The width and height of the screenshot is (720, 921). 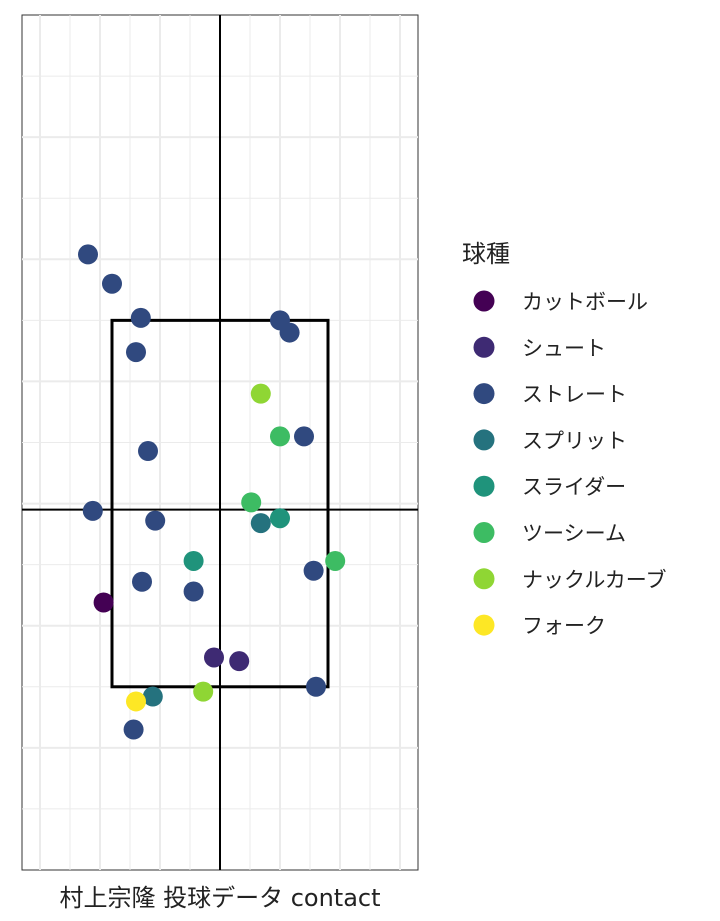 What do you see at coordinates (585, 302) in the screenshot?
I see `legend-label: カットボール` at bounding box center [585, 302].